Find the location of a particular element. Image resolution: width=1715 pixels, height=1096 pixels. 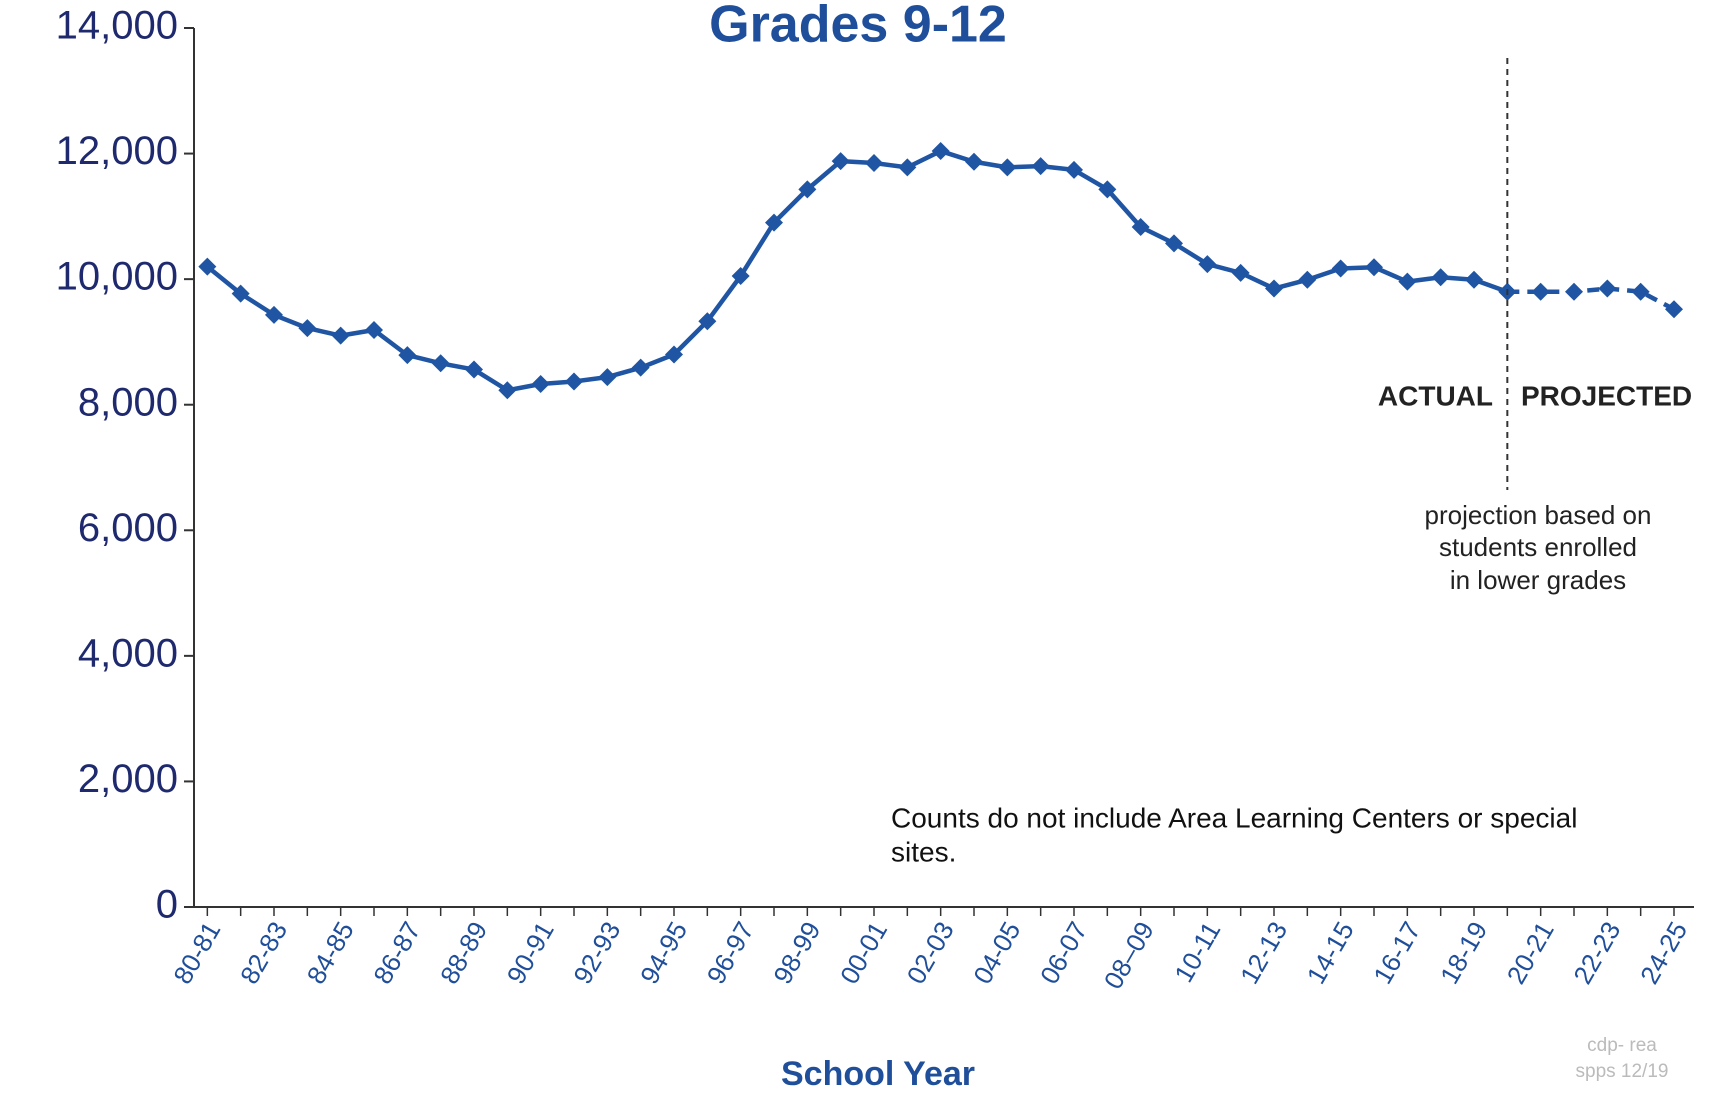

y-tick-label: 12,000 is located at coordinates (117, 151).